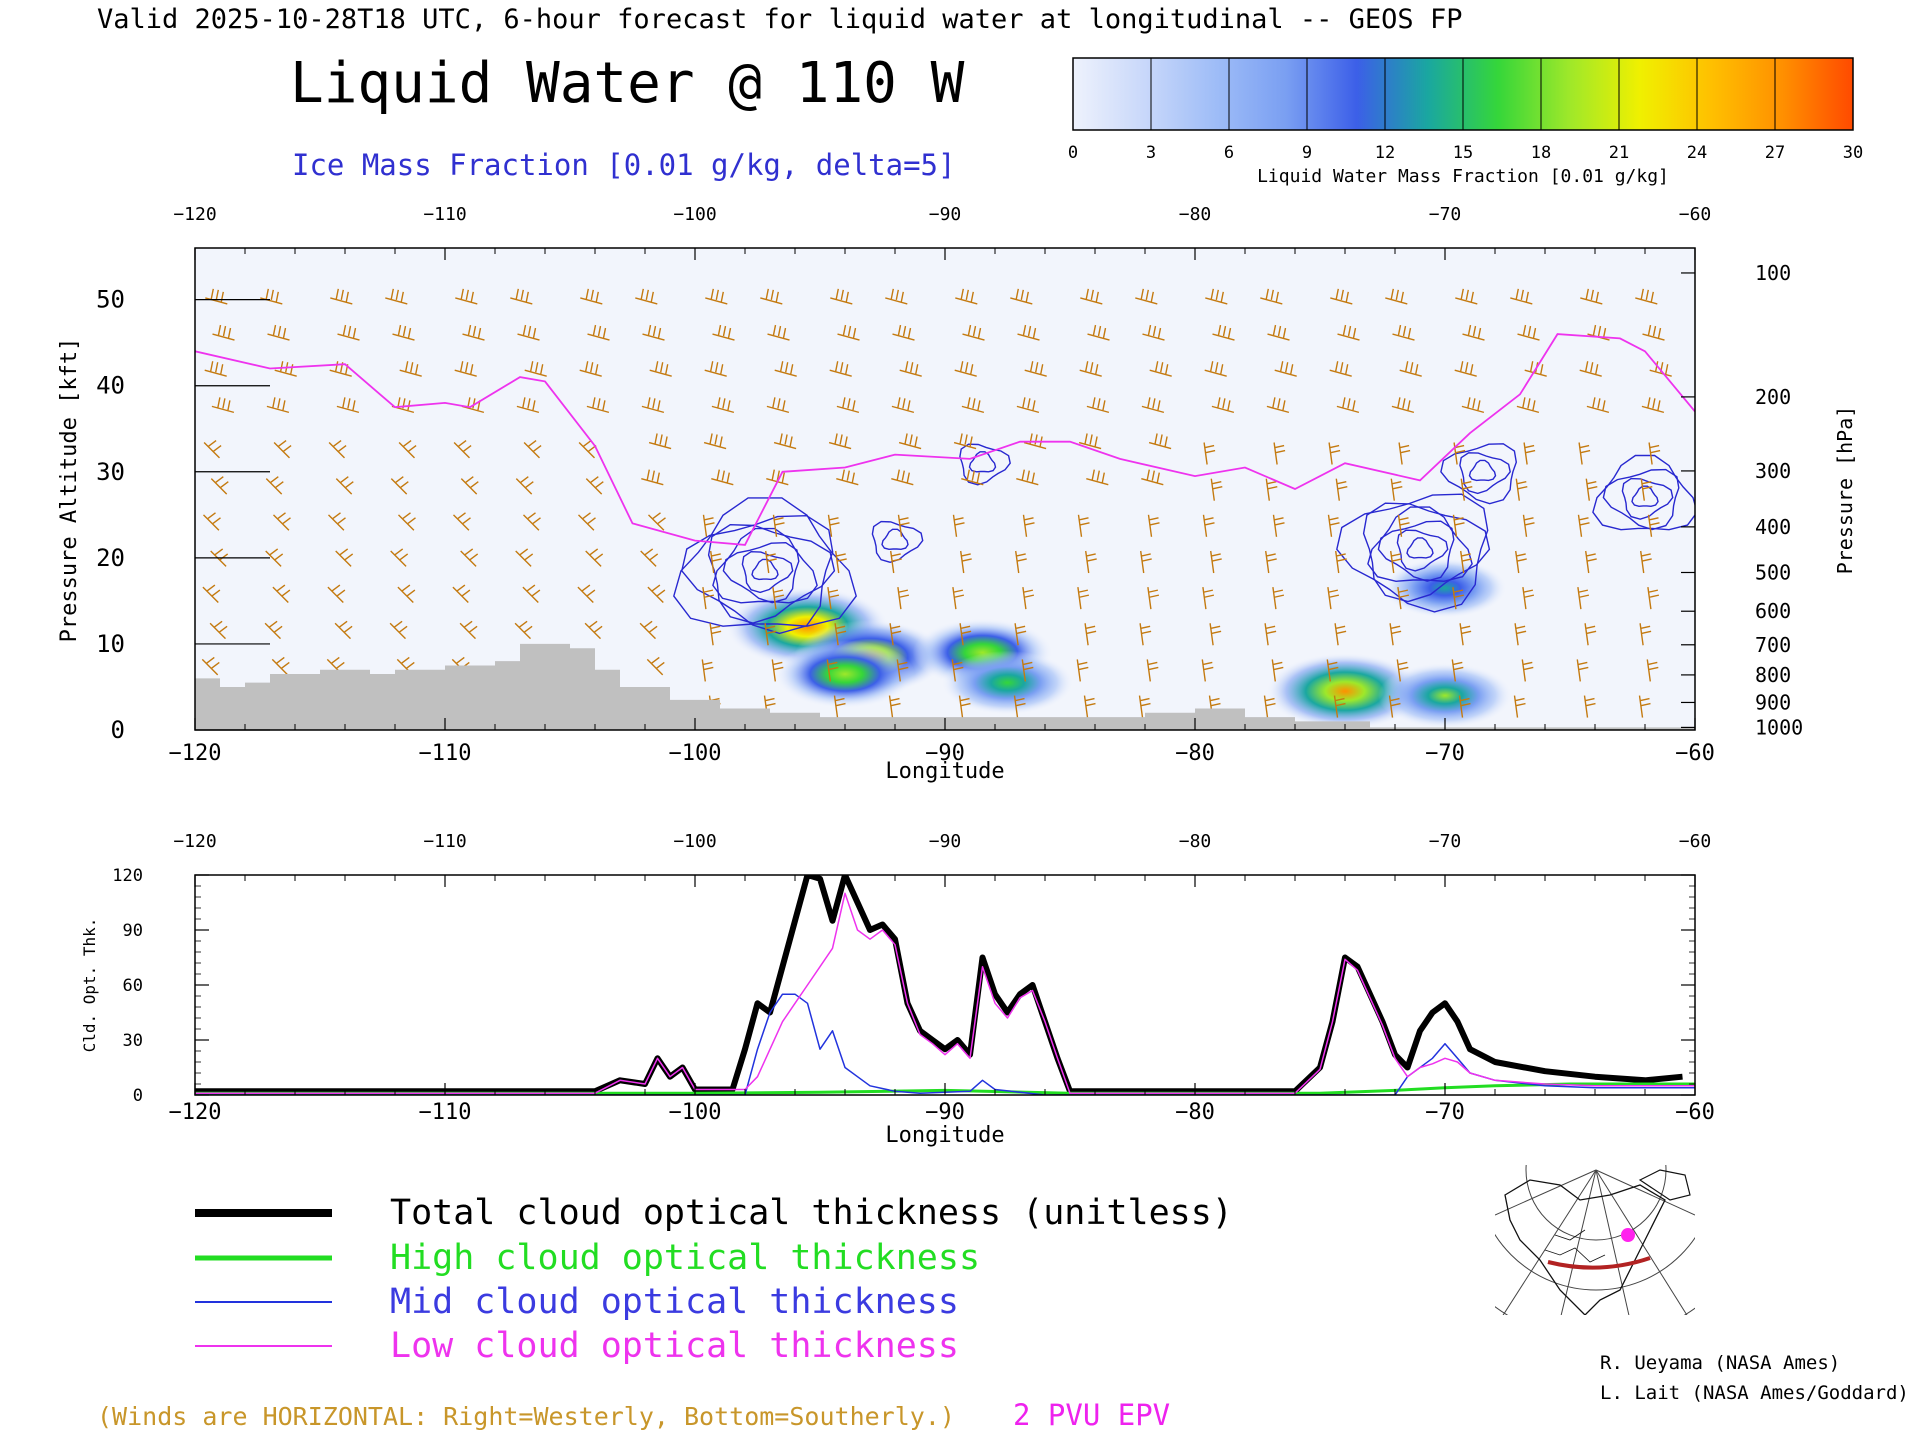 The height and width of the screenshot is (1440, 1920). Describe the element at coordinates (118, 730) in the screenshot. I see `y-tick-label: 0` at that location.